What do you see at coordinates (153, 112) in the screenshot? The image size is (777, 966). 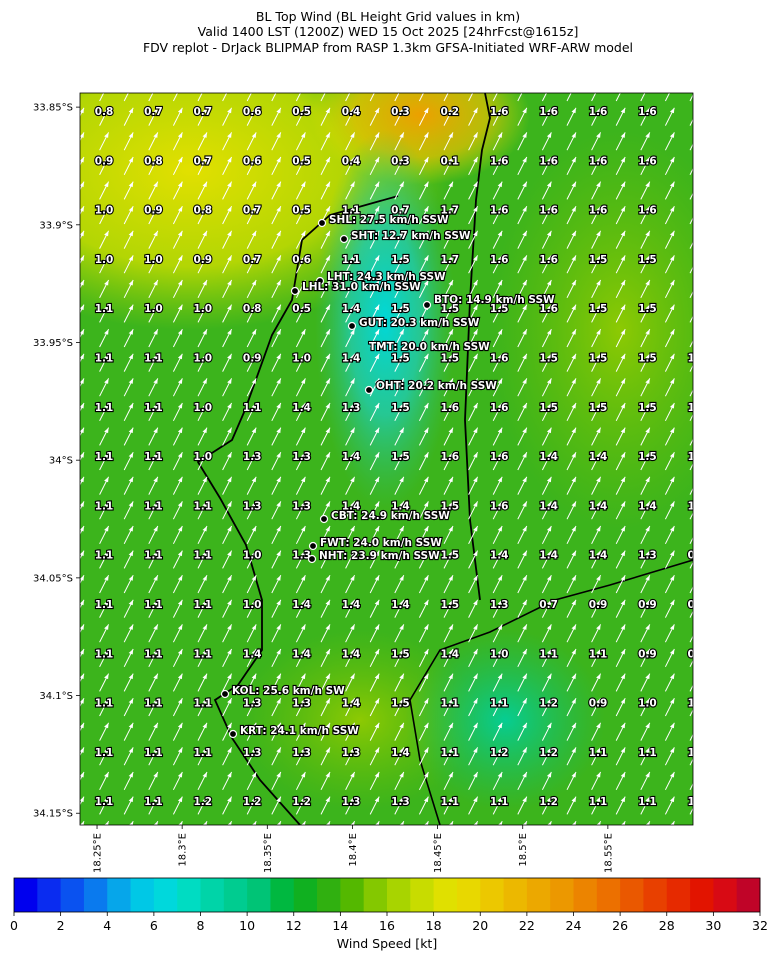 I see `grid-value: 0.7` at bounding box center [153, 112].